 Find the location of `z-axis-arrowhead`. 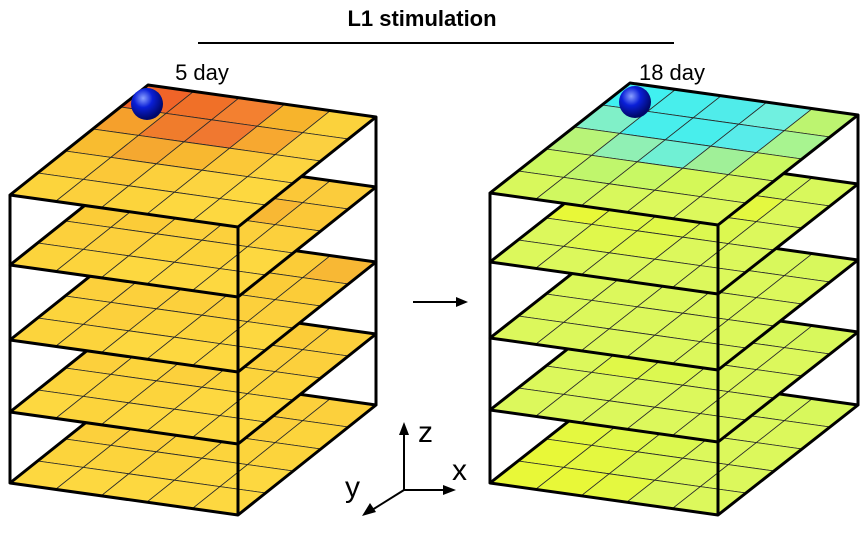

z-axis-arrowhead is located at coordinates (404, 428).